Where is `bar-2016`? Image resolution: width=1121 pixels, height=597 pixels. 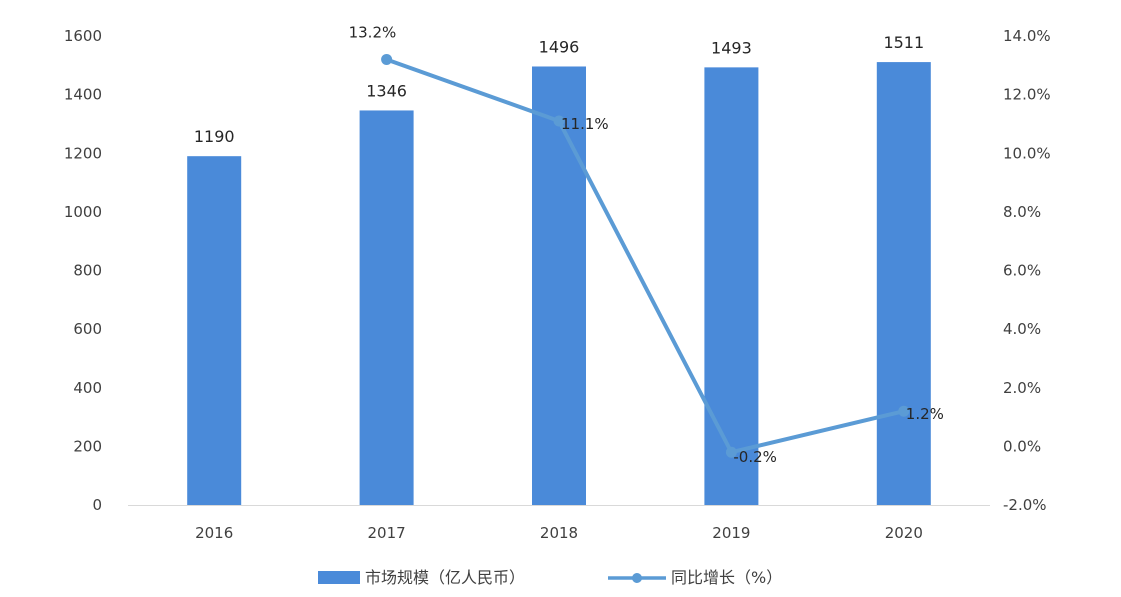
bar-2016 is located at coordinates (214, 330).